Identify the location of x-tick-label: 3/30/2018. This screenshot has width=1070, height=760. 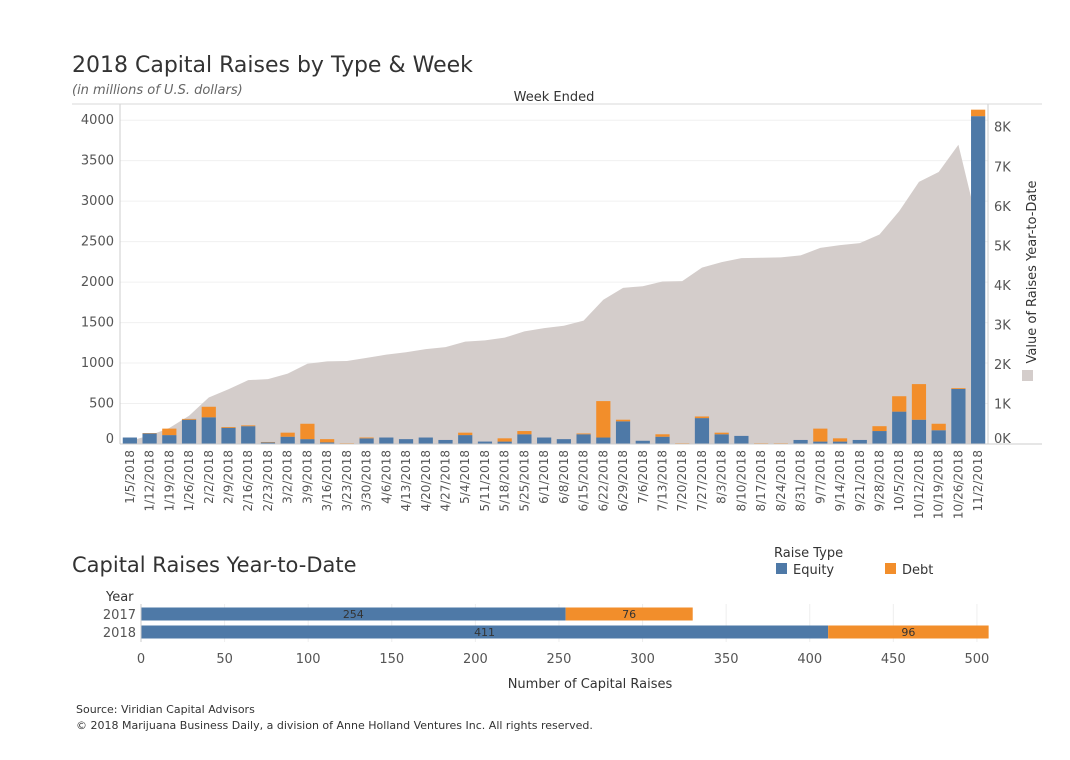
(367, 481).